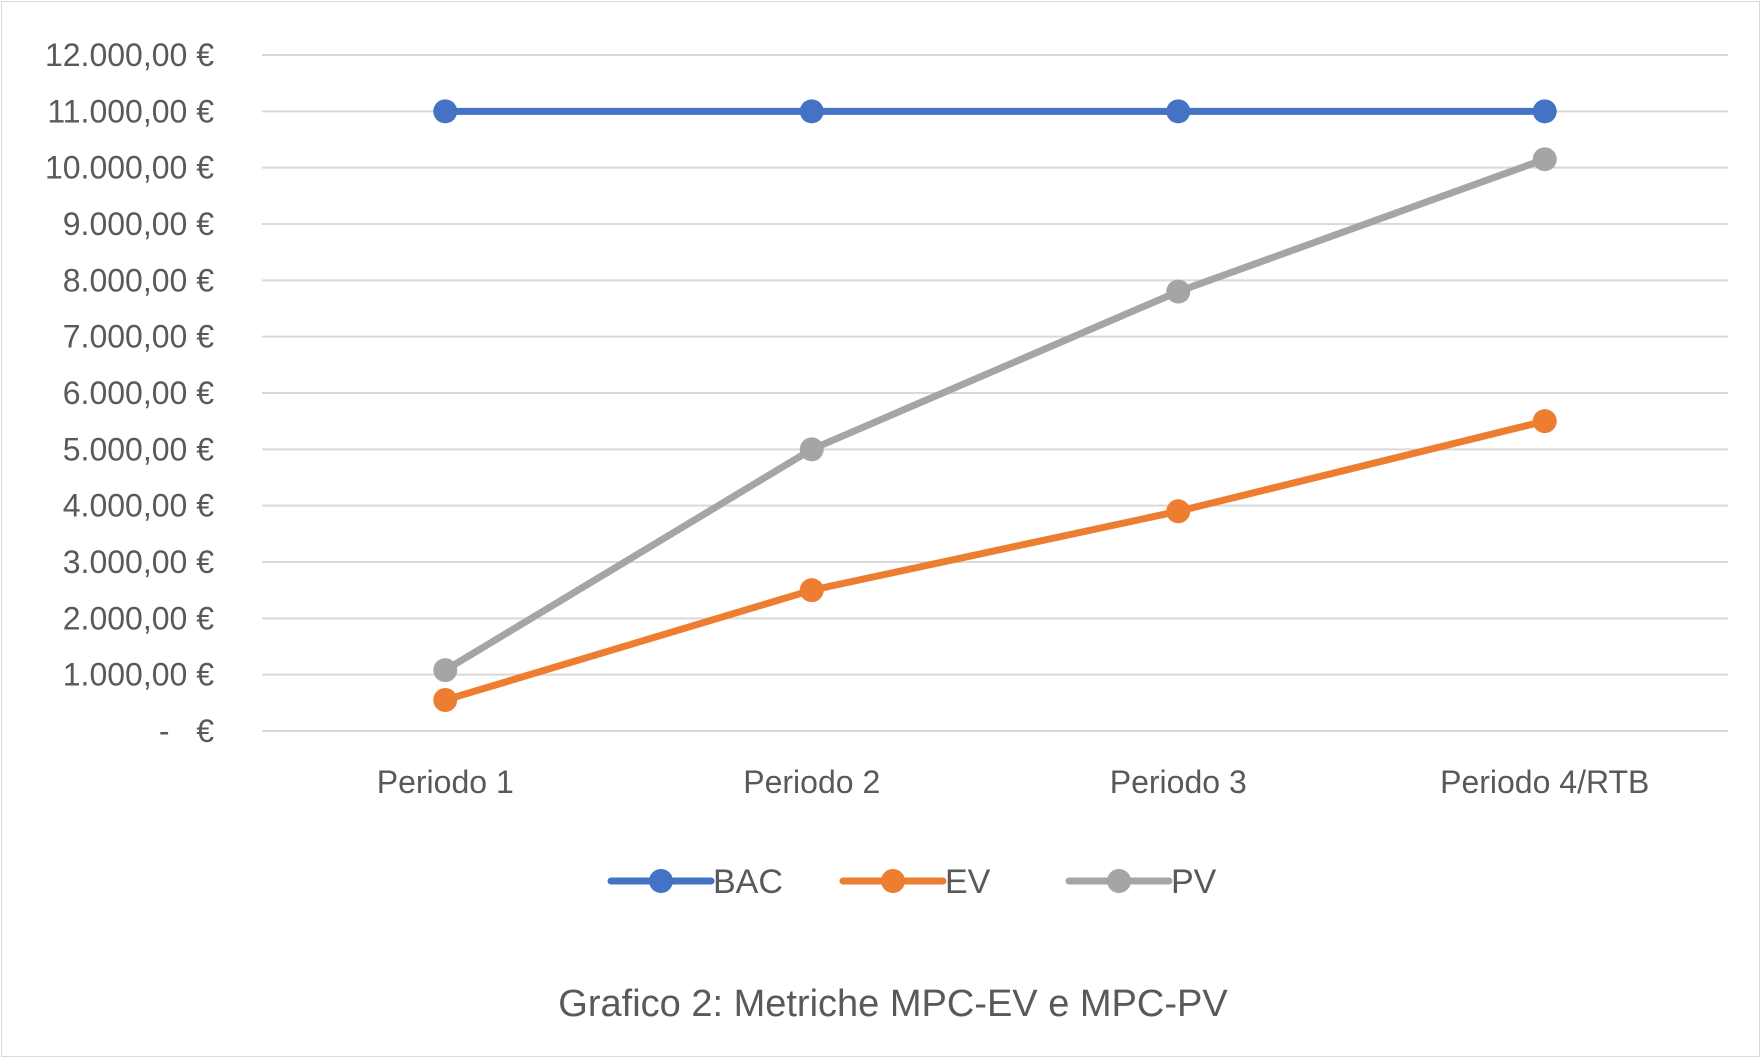 This screenshot has width=1763, height=1060. Describe the element at coordinates (138, 449) in the screenshot. I see `y-tick-label: 5.000,00 €` at that location.